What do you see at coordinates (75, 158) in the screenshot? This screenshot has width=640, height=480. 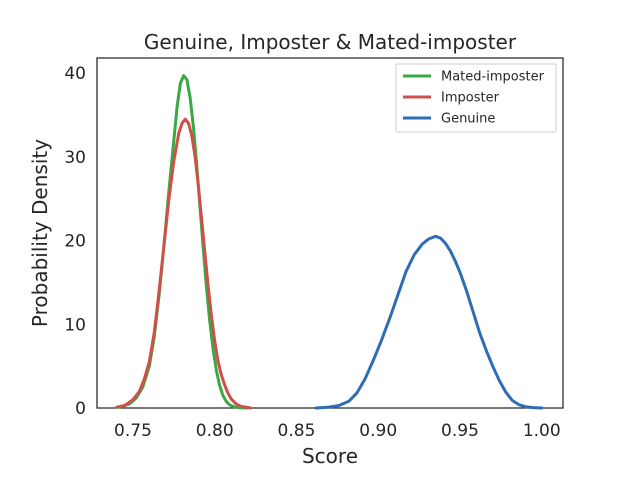 I see `y-tick-label: 30` at bounding box center [75, 158].